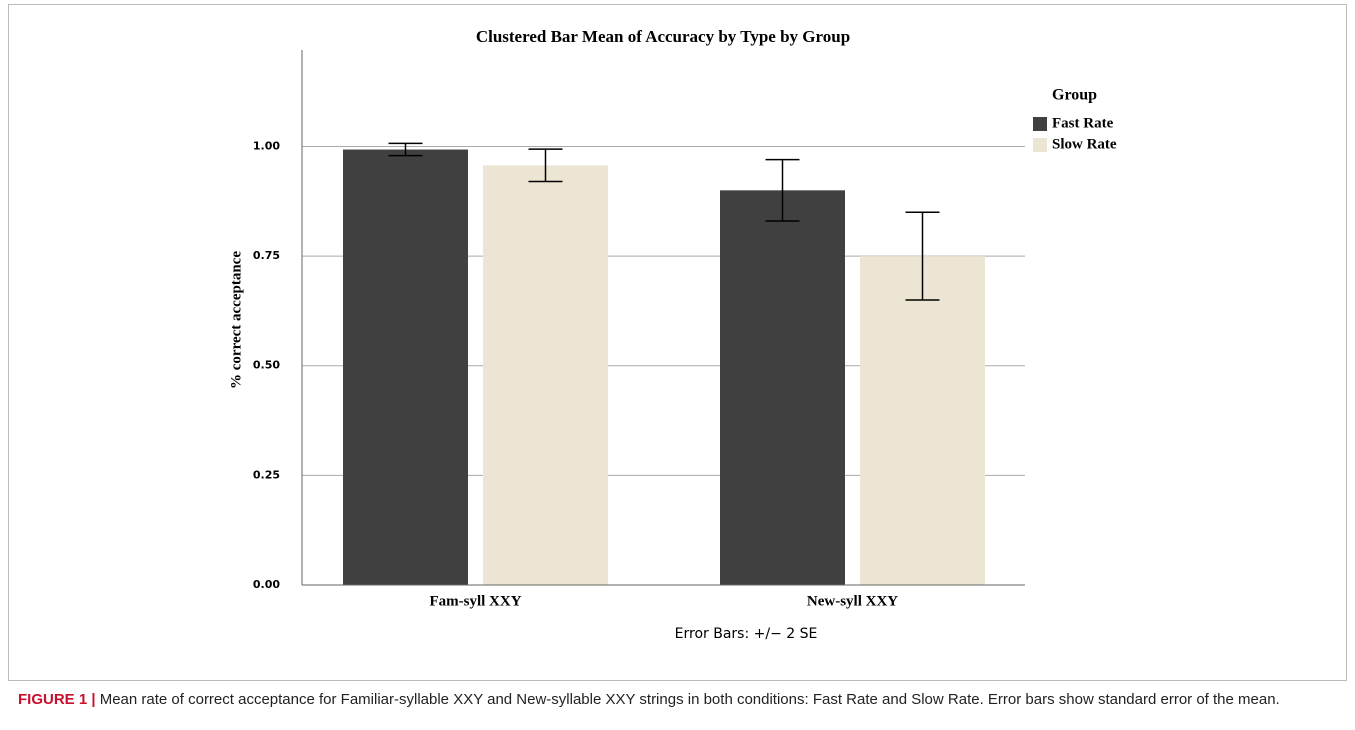 The width and height of the screenshot is (1355, 730). Describe the element at coordinates (236, 320) in the screenshot. I see `y-axis-label: % correct acceptance` at that location.